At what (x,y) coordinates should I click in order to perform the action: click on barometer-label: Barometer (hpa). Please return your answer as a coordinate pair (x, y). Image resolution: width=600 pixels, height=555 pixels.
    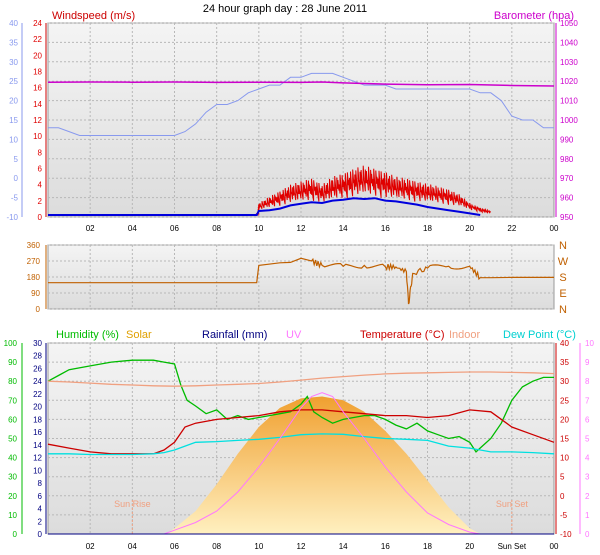
    Looking at the image, I should click on (534, 16).